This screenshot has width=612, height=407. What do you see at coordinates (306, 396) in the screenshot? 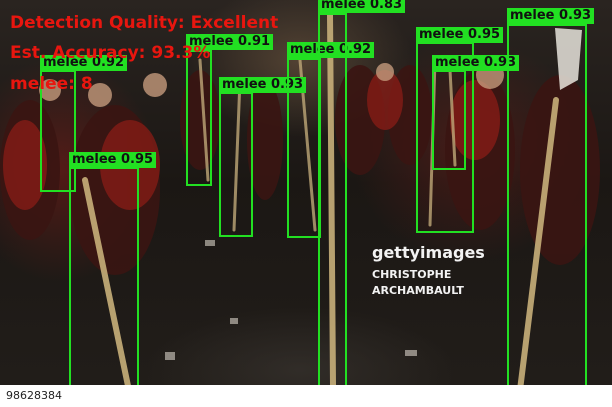
I see `stock-image-id: 98628384` at bounding box center [306, 396].